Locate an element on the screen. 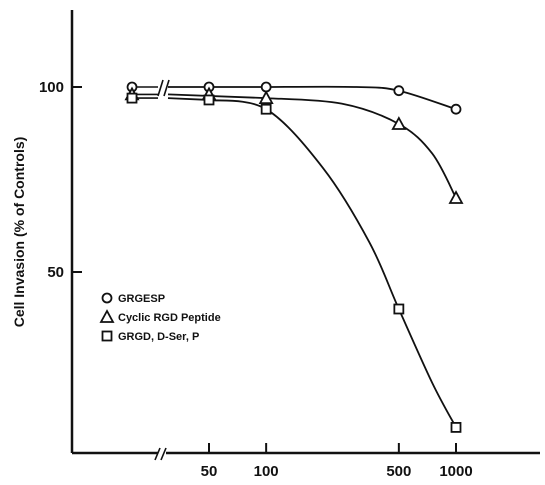 This screenshot has width=545, height=485. legend-label: GRGD, D-Ser, P is located at coordinates (158, 337).